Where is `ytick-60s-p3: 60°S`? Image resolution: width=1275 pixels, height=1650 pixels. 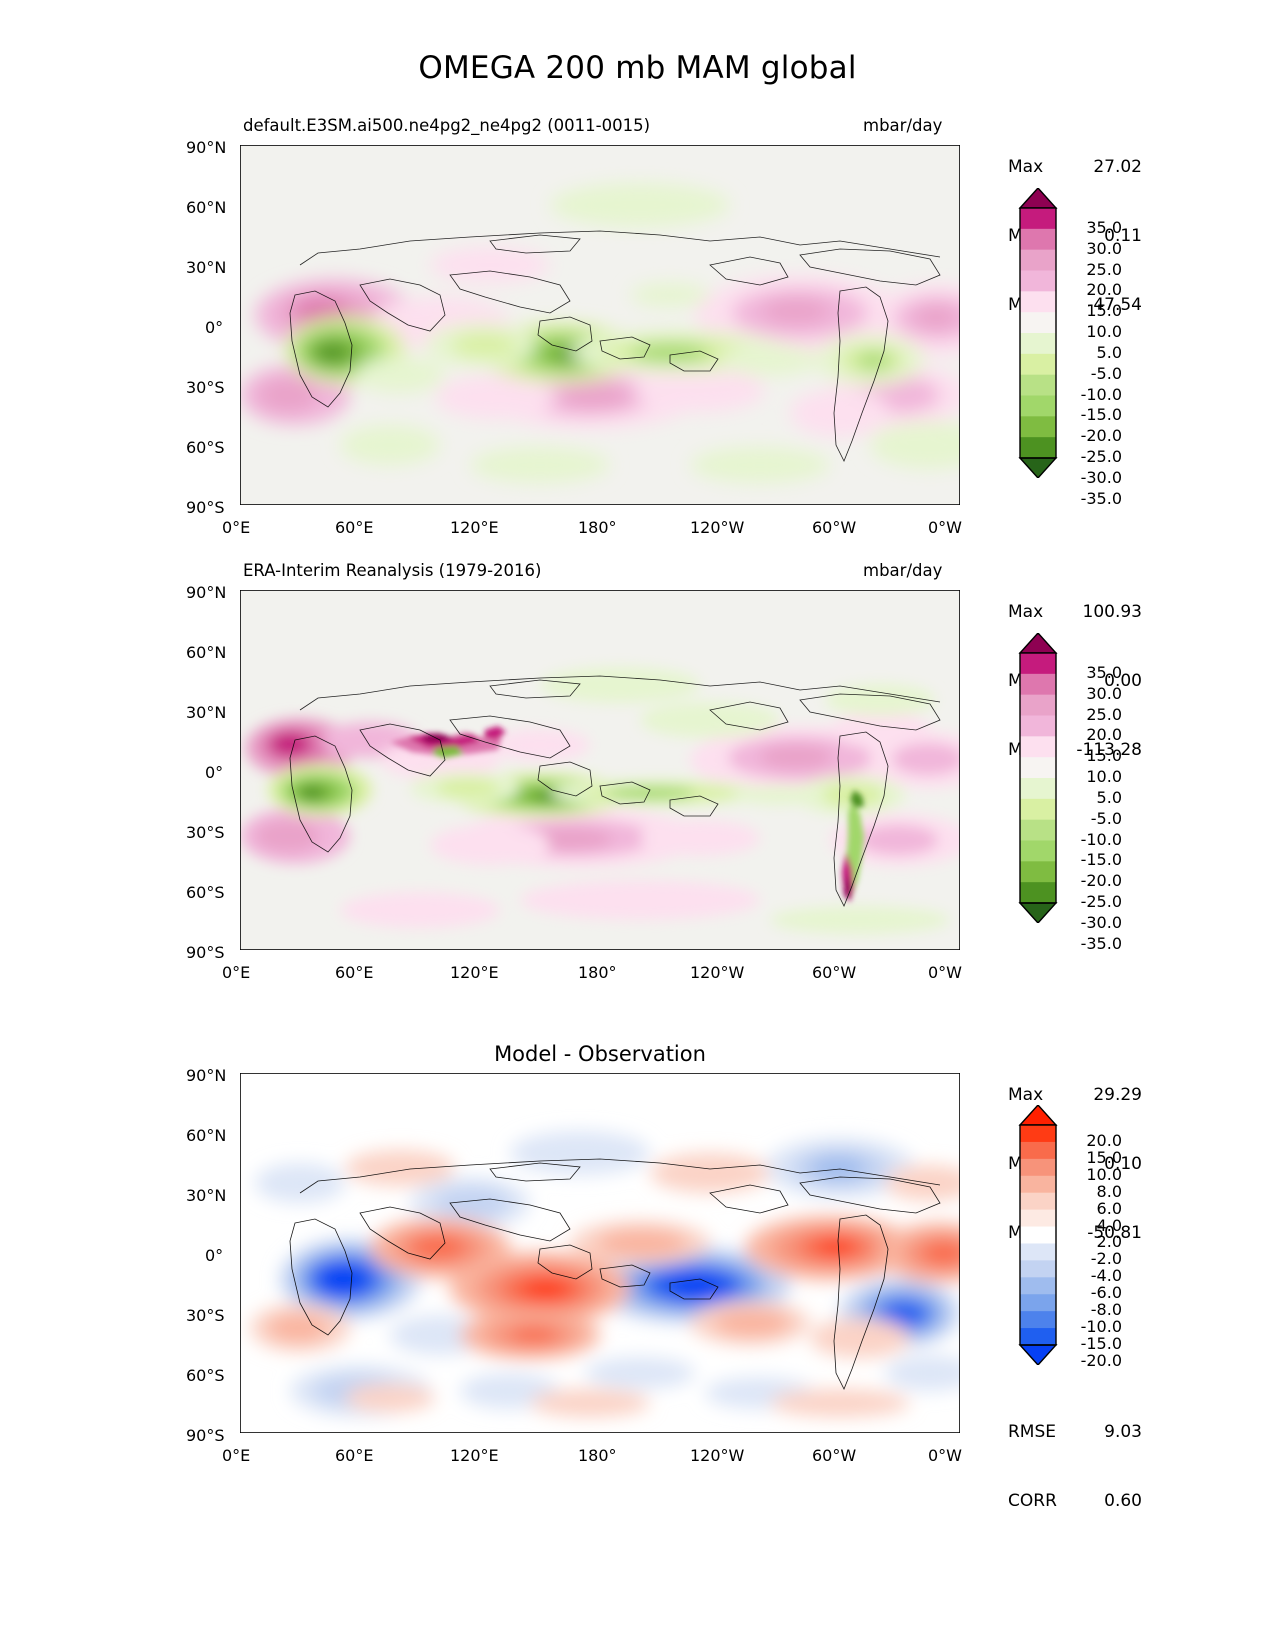
ytick-60s-p3: 60°S is located at coordinates (205, 1375).